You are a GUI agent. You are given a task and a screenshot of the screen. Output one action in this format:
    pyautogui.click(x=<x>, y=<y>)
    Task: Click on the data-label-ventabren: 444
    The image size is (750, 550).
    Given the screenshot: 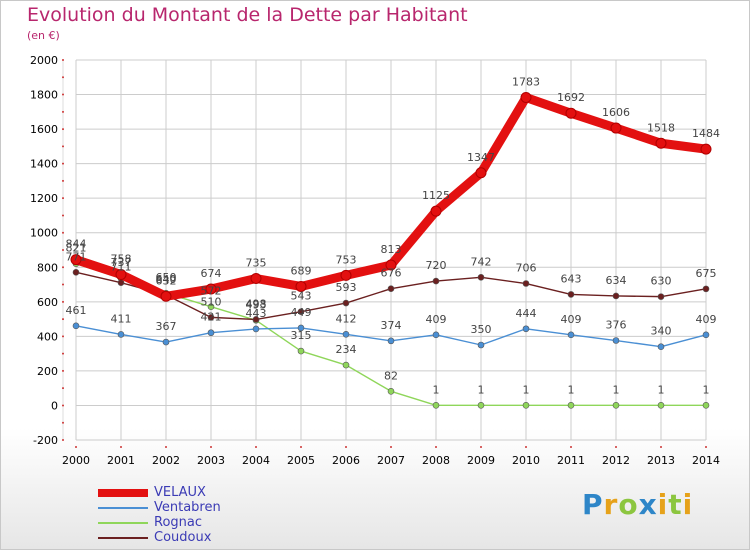 What is the action you would take?
    pyautogui.click(x=526, y=313)
    